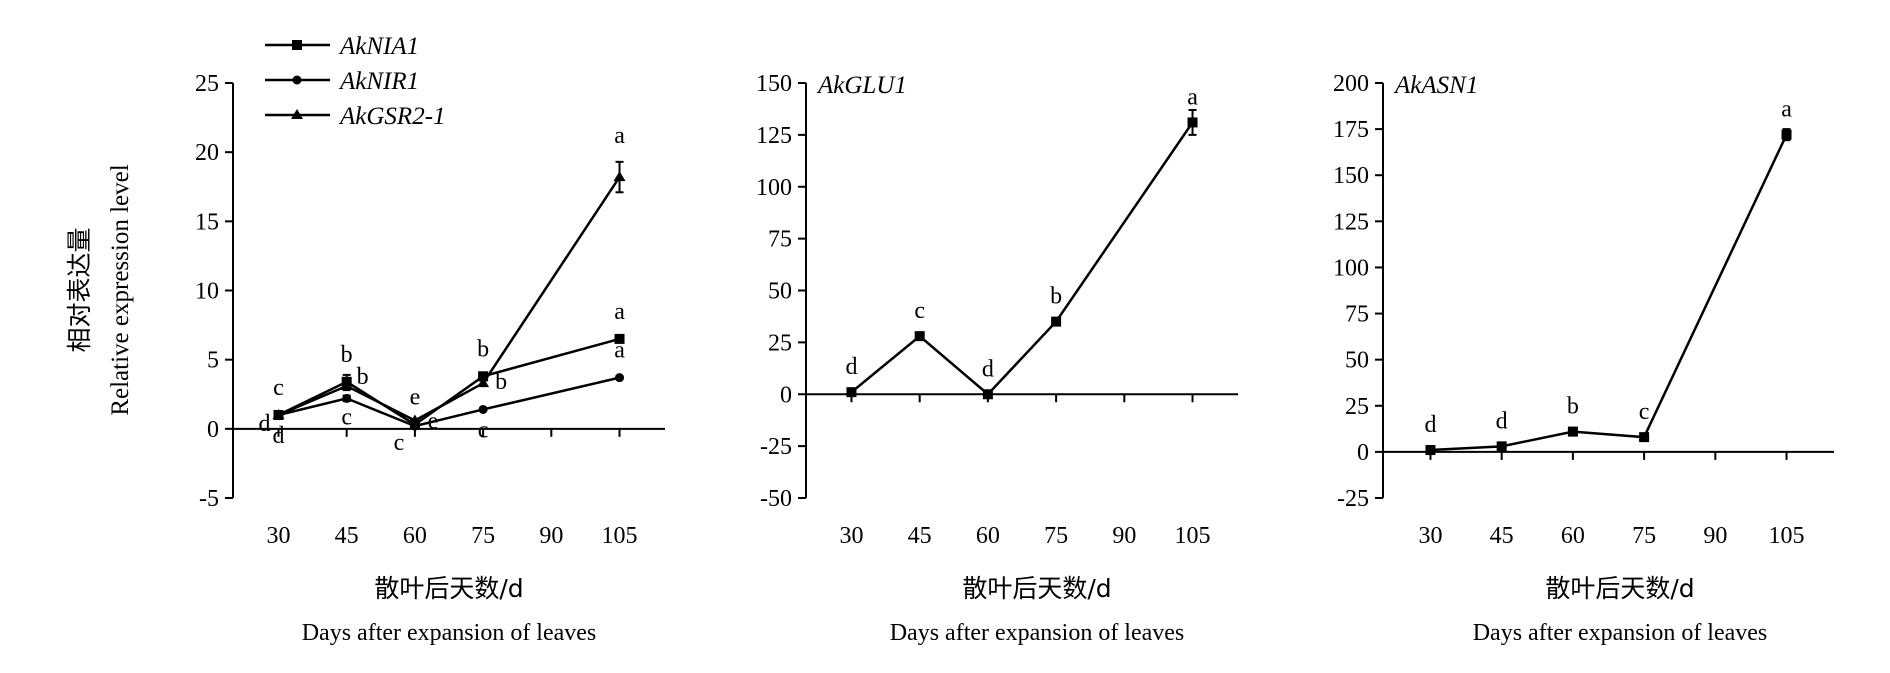 This screenshot has width=1890, height=673. I want to click on legend-label: AkNIA1, so click(378, 46).